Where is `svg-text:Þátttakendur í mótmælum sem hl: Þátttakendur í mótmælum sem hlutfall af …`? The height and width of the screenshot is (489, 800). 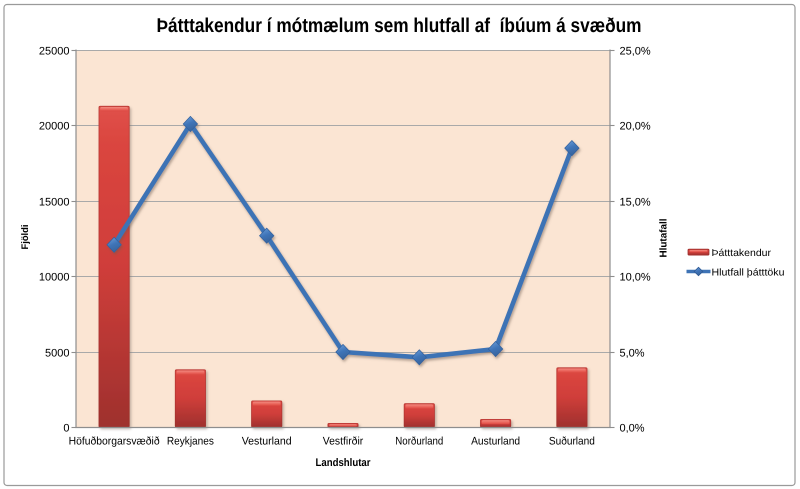
svg-text:Þátttakendur í mótmælum sem hl: Þátttakendur í mótmælum sem hlutfall af … is located at coordinates (399, 26).